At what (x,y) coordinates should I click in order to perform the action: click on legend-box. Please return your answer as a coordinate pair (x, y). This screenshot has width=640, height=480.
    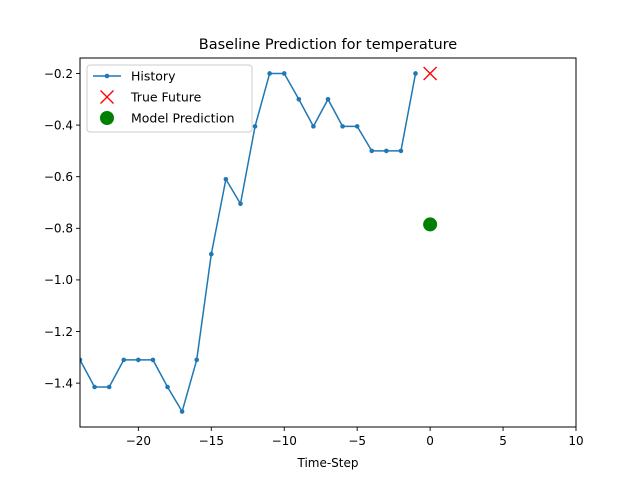
    Looking at the image, I should click on (169, 98).